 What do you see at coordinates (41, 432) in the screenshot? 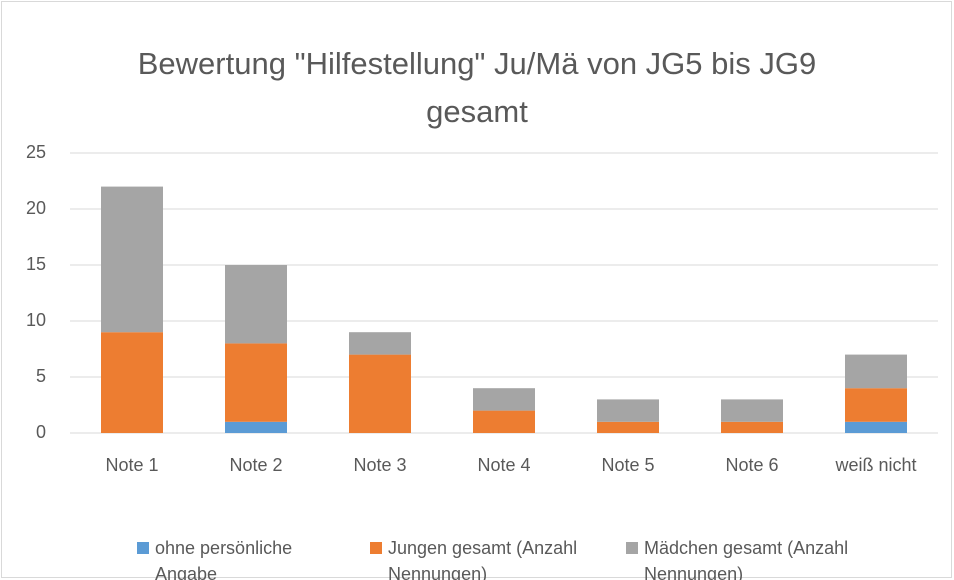
I see `y-tick-label: 0` at bounding box center [41, 432].